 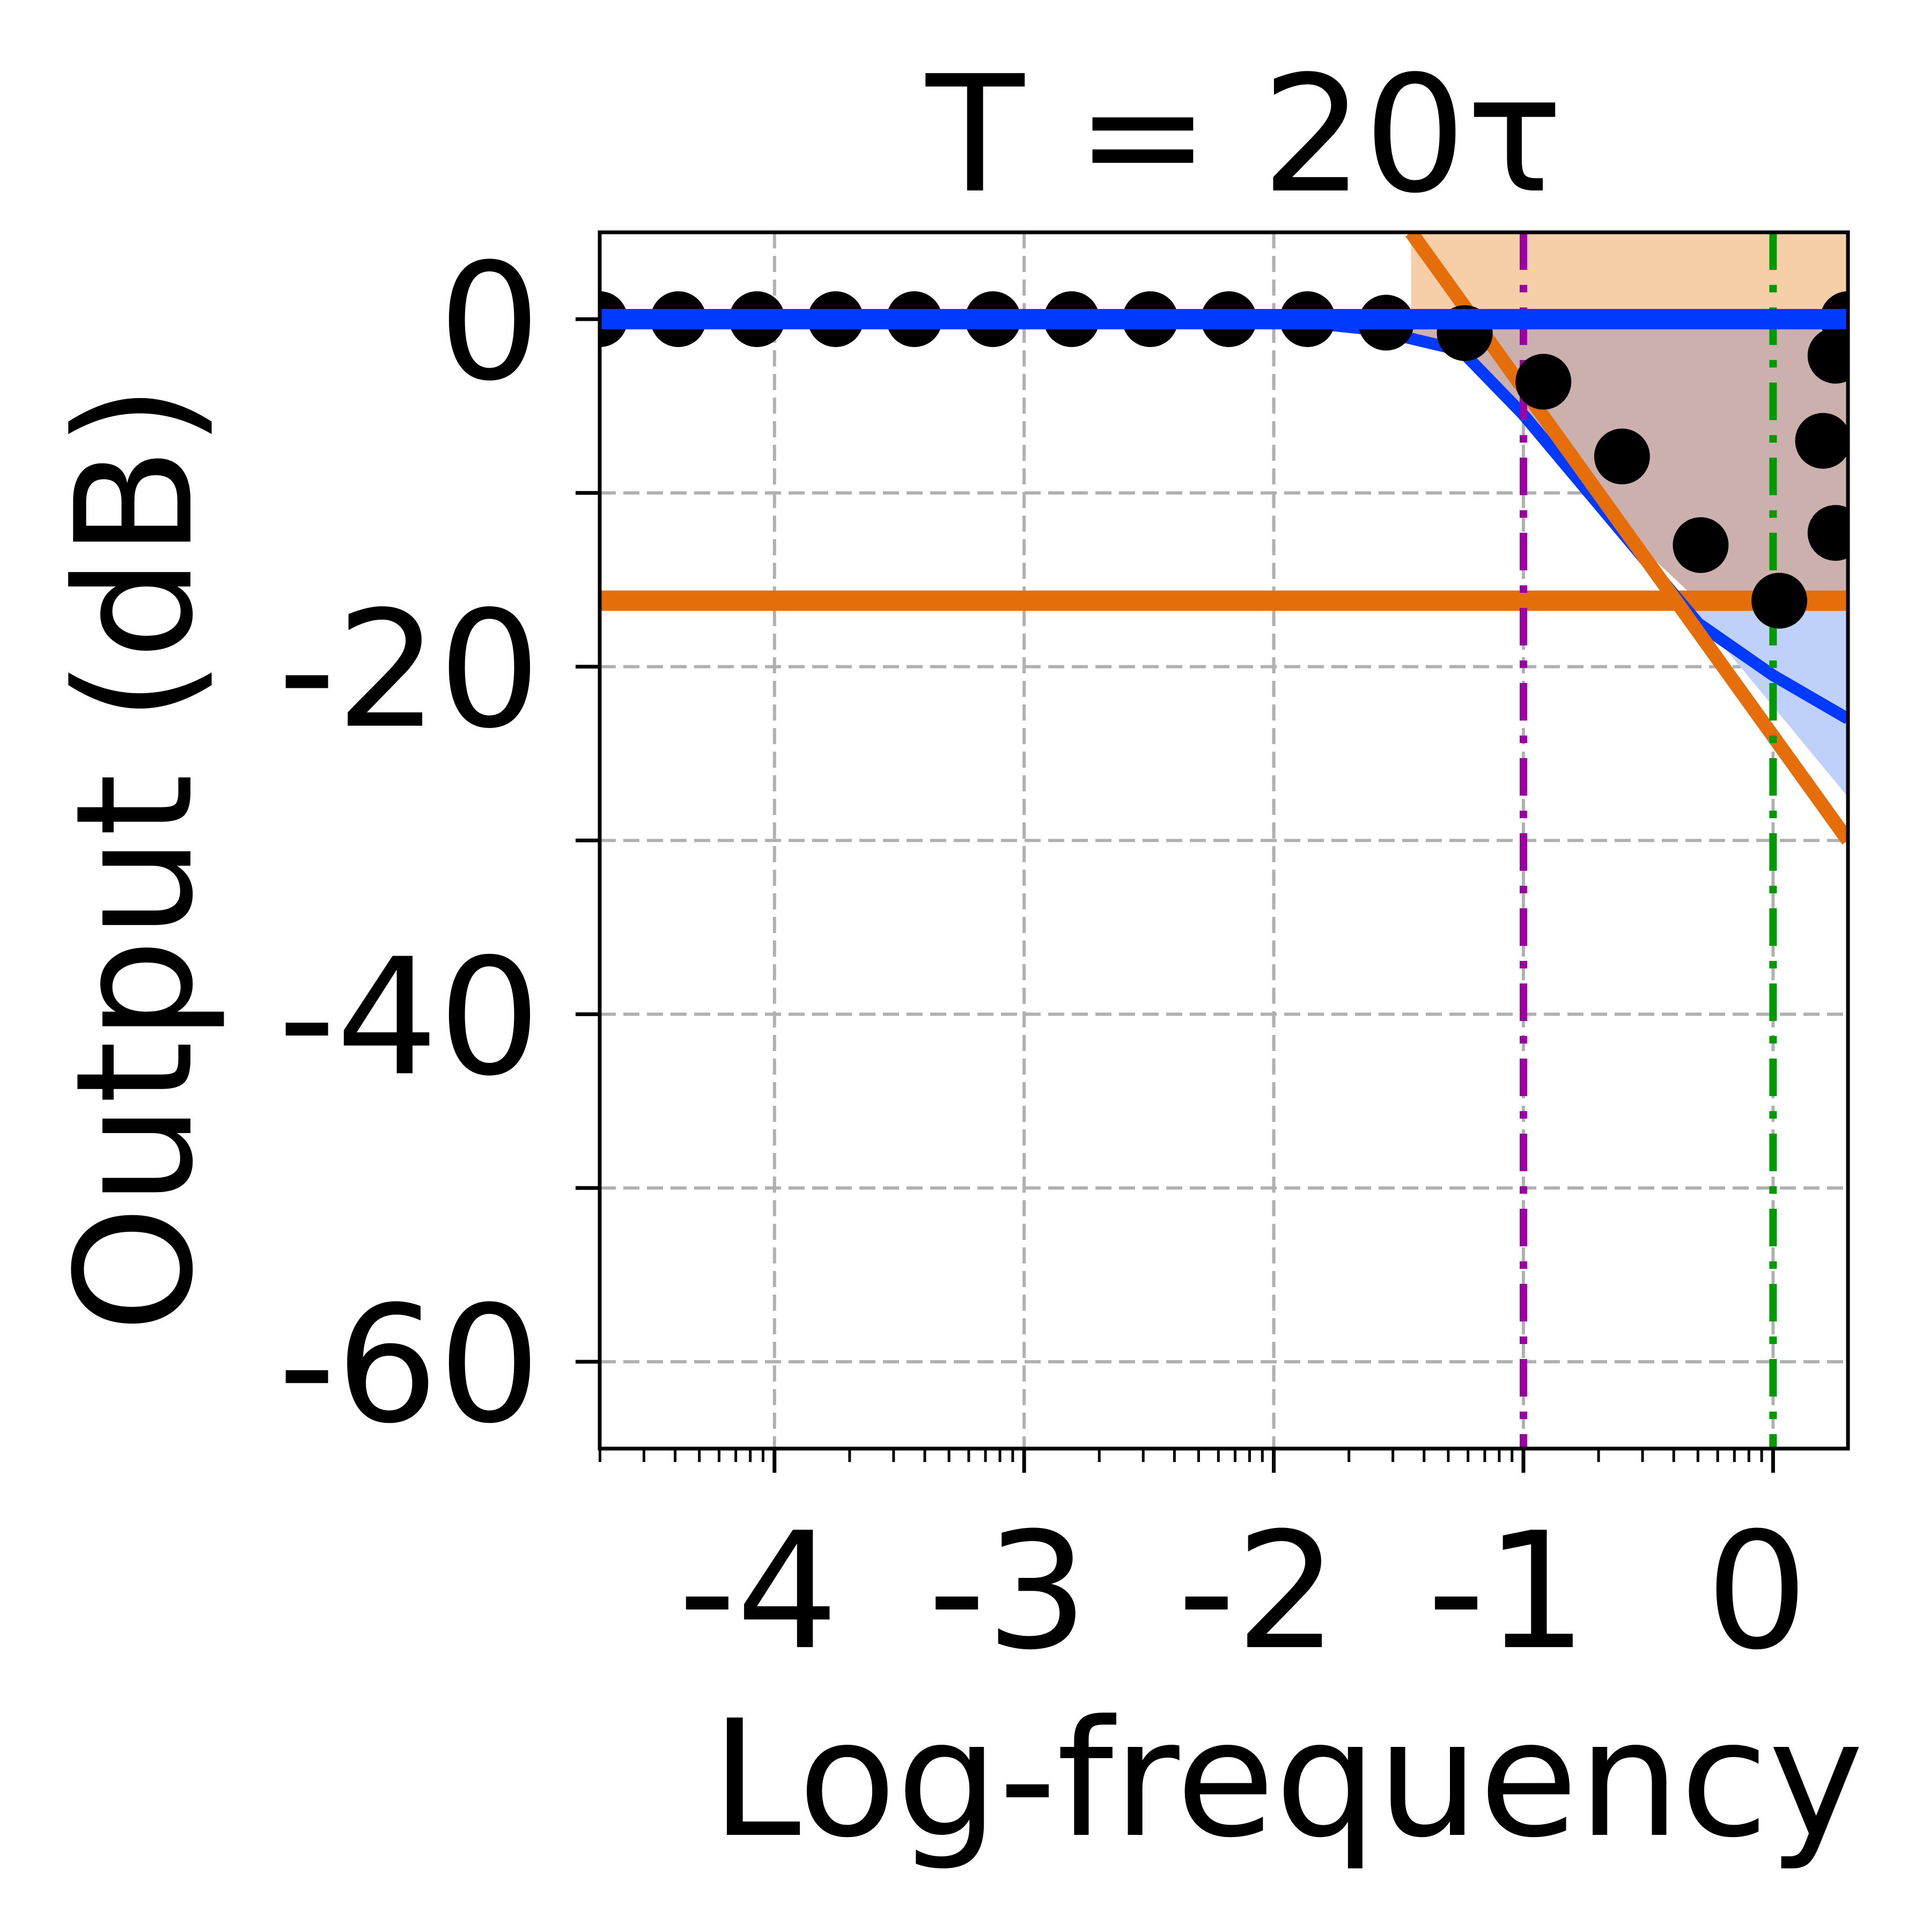 What do you see at coordinates (1008, 1591) in the screenshot?
I see `x-tick-label: -3` at bounding box center [1008, 1591].